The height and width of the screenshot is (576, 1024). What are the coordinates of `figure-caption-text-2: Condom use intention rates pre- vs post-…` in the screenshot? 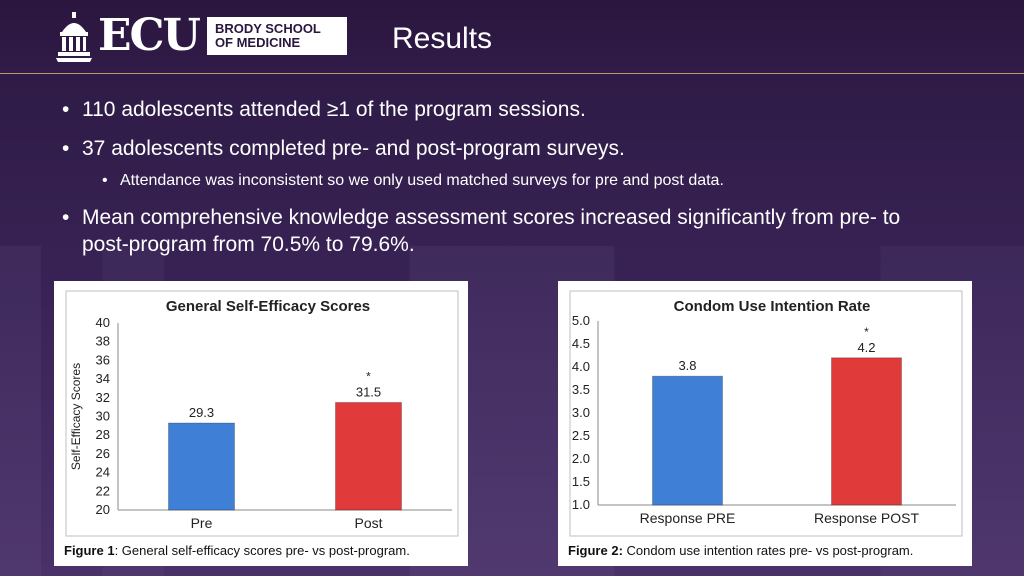 It's located at (768, 550).